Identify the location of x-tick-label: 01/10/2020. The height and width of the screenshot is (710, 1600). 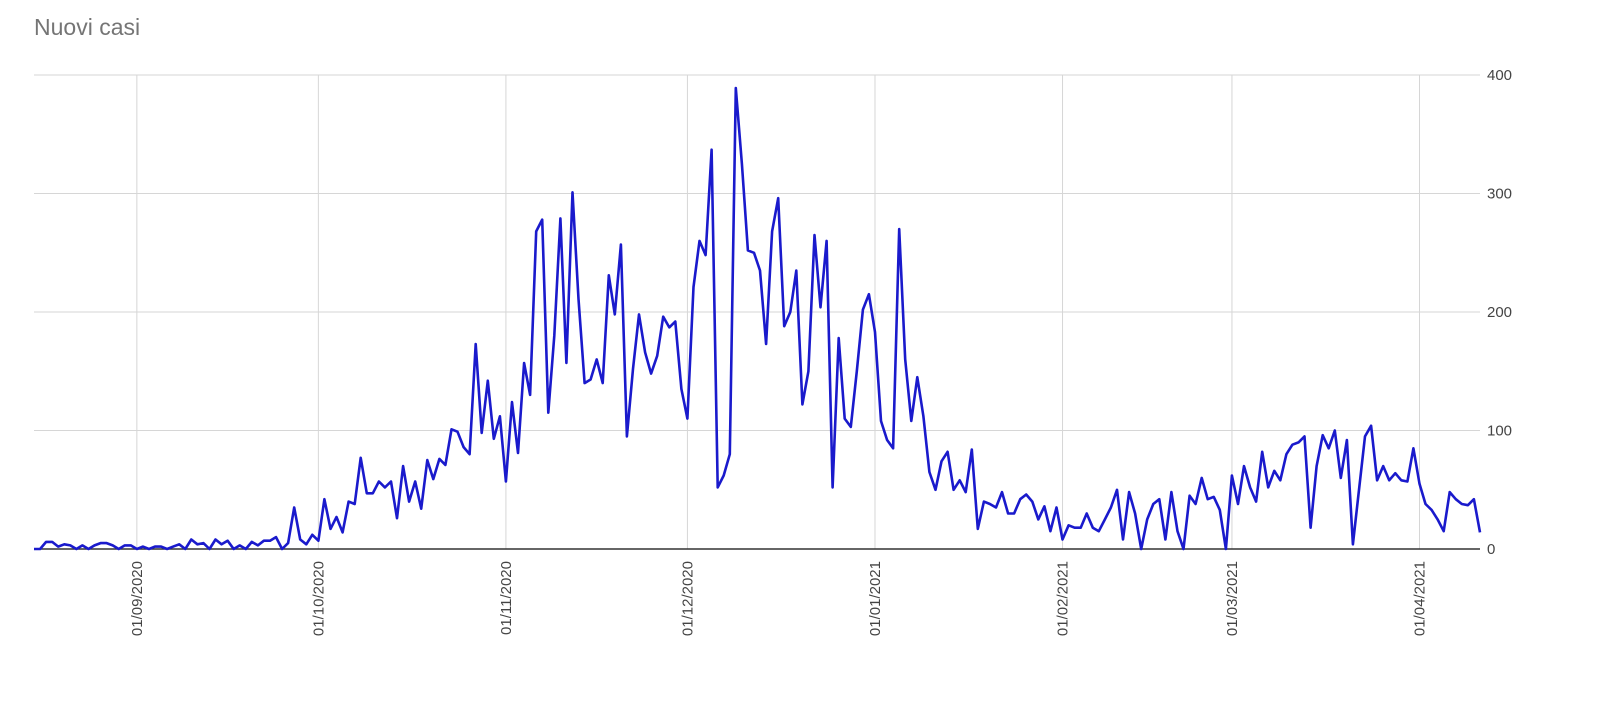
(318, 598).